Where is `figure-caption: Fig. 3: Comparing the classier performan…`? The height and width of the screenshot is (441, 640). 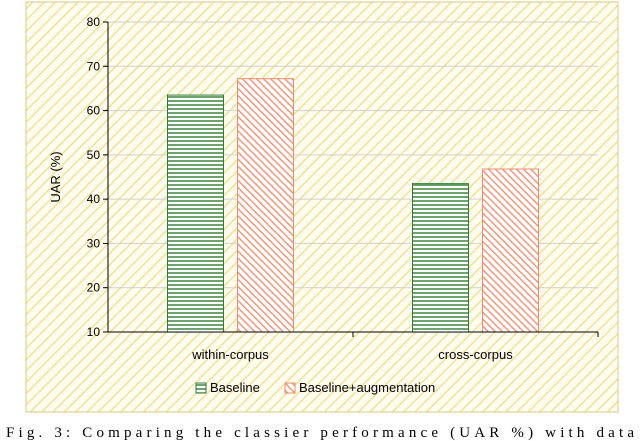
figure-caption: Fig. 3: Comparing the classier performan… is located at coordinates (320, 433).